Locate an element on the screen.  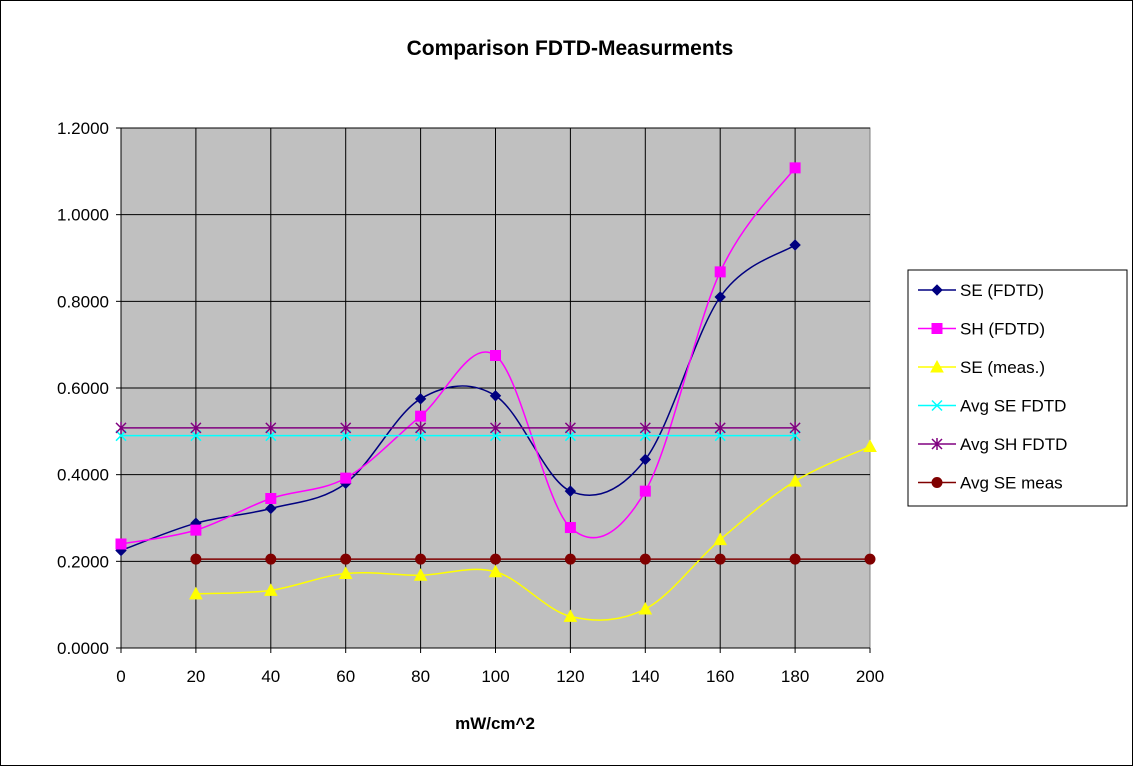
x-tick-label: 140 is located at coordinates (645, 676).